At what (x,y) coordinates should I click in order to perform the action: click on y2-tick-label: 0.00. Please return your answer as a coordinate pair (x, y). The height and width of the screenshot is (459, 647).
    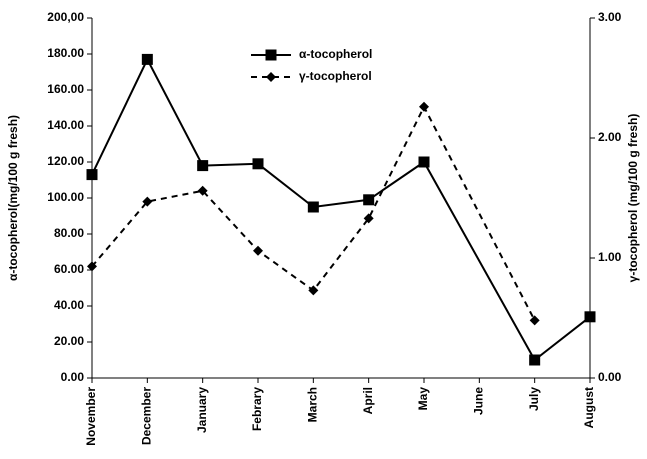
    Looking at the image, I should click on (610, 377).